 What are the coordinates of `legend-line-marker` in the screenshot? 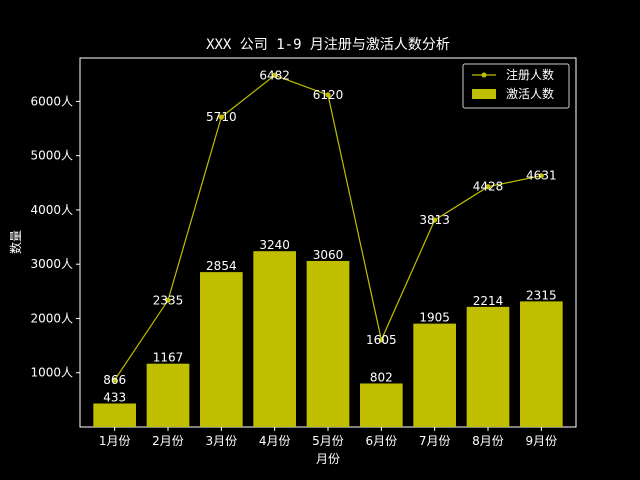 It's located at (484, 75).